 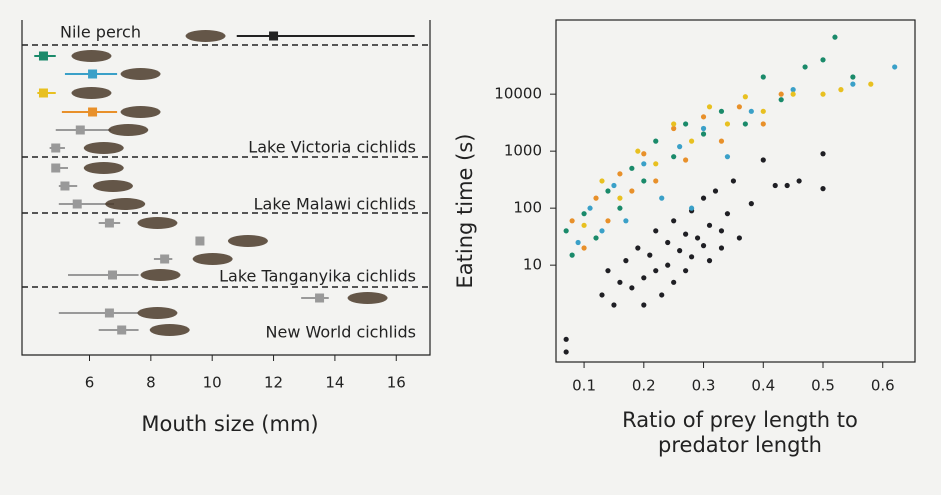 I want to click on y-tick-label: 10000, so click(x=518, y=94).